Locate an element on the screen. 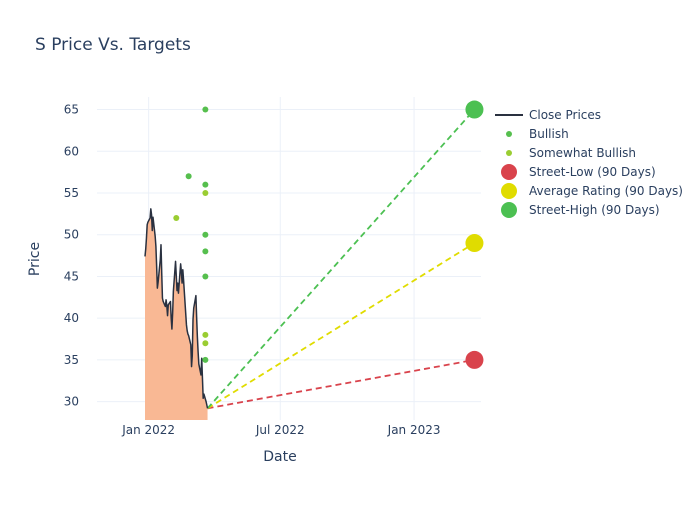  close-price-fill is located at coordinates (176, 314).